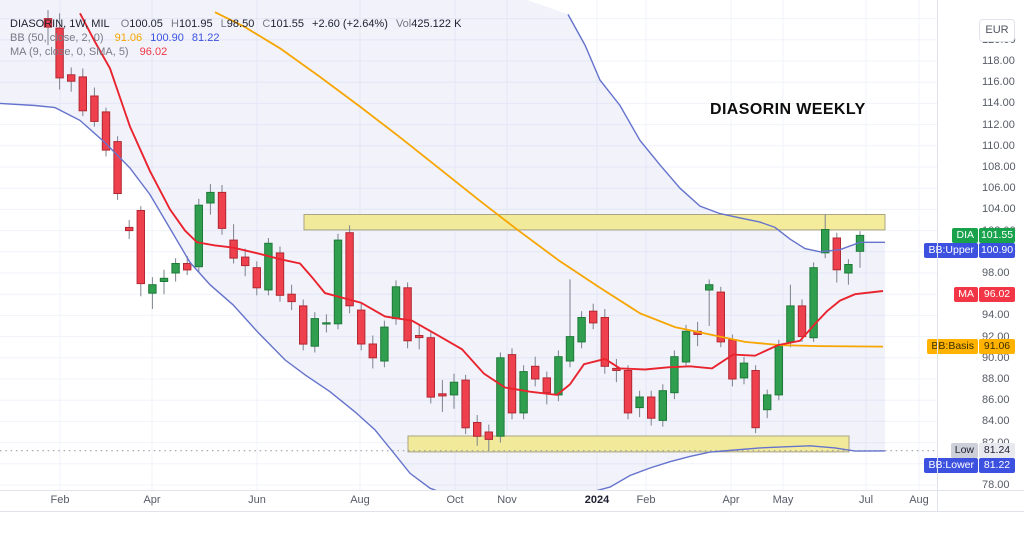  What do you see at coordinates (997, 235) in the screenshot?
I see `price-badge-dia-value: 101.55` at bounding box center [997, 235].